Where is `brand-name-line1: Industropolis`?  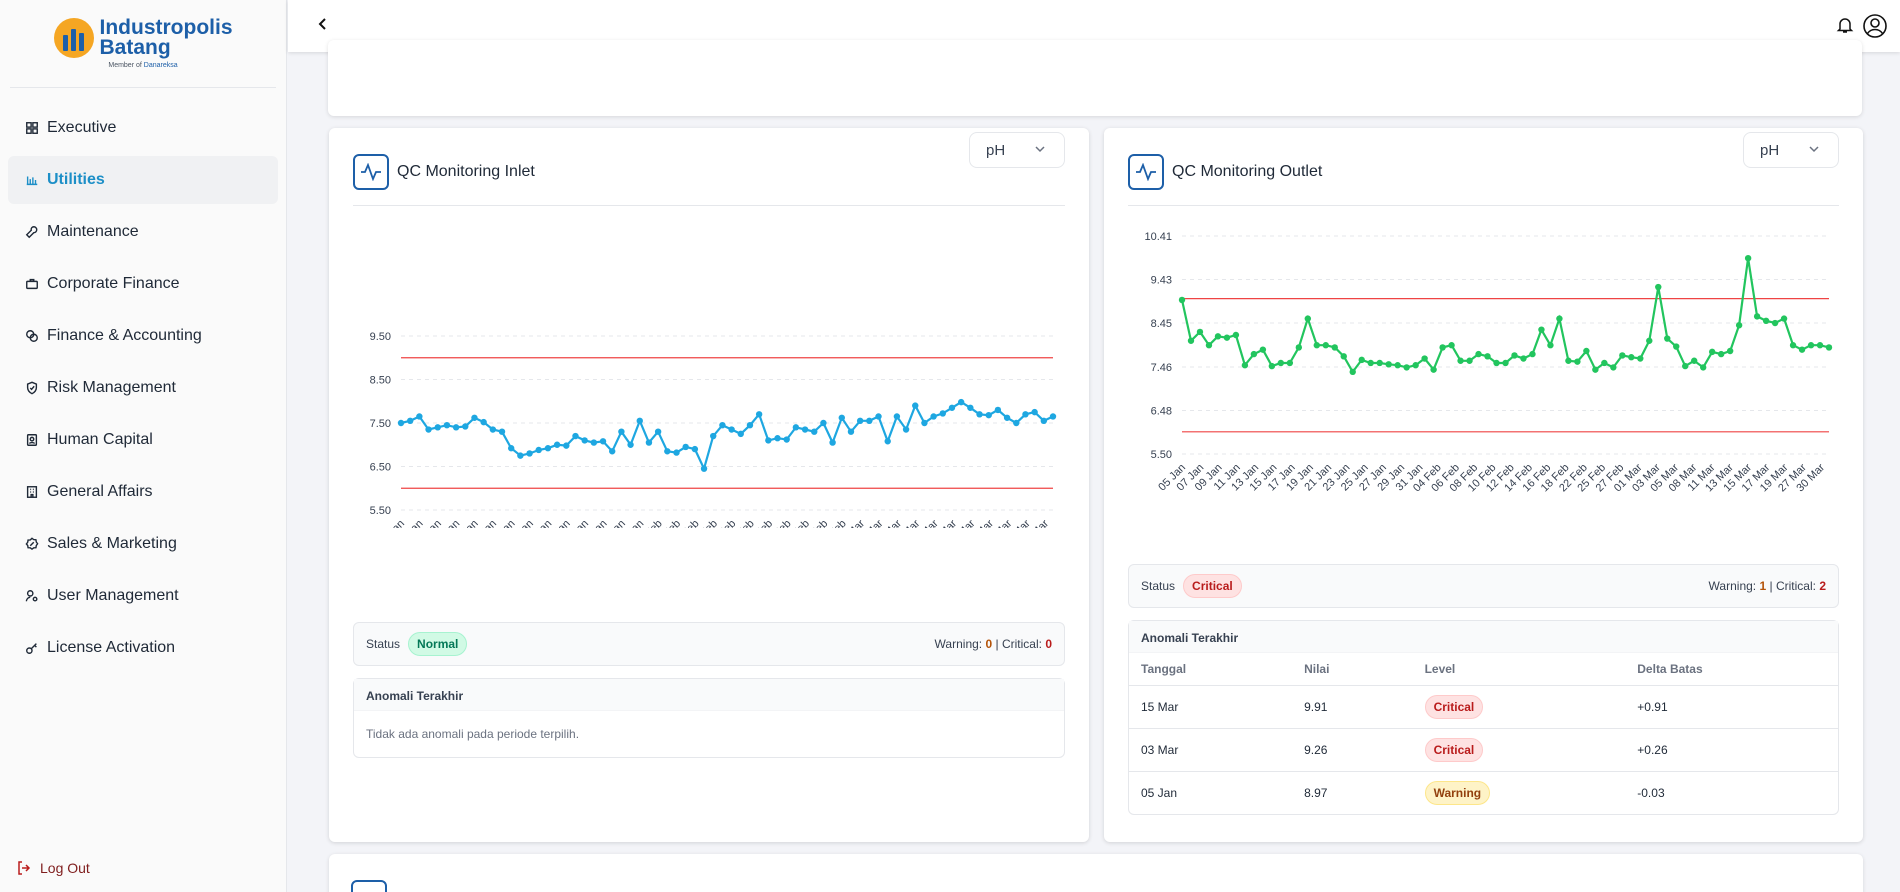 brand-name-line1: Industropolis is located at coordinates (166, 27).